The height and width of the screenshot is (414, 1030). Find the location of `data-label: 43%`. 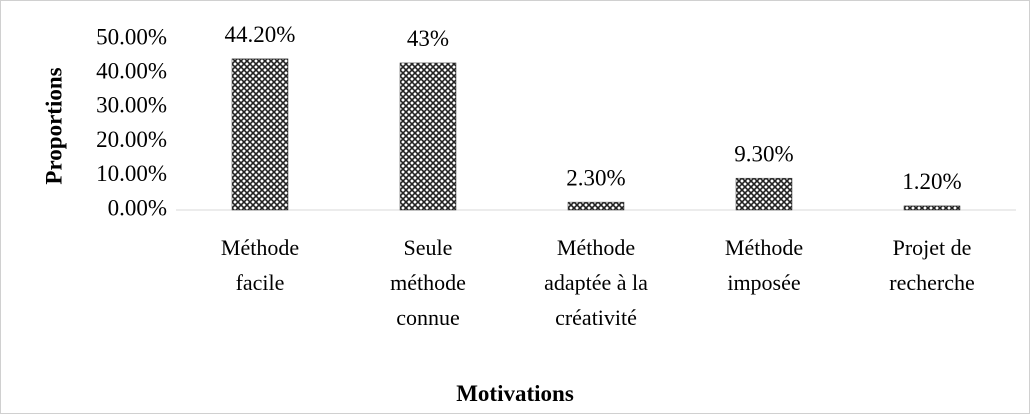

data-label: 43% is located at coordinates (428, 38).